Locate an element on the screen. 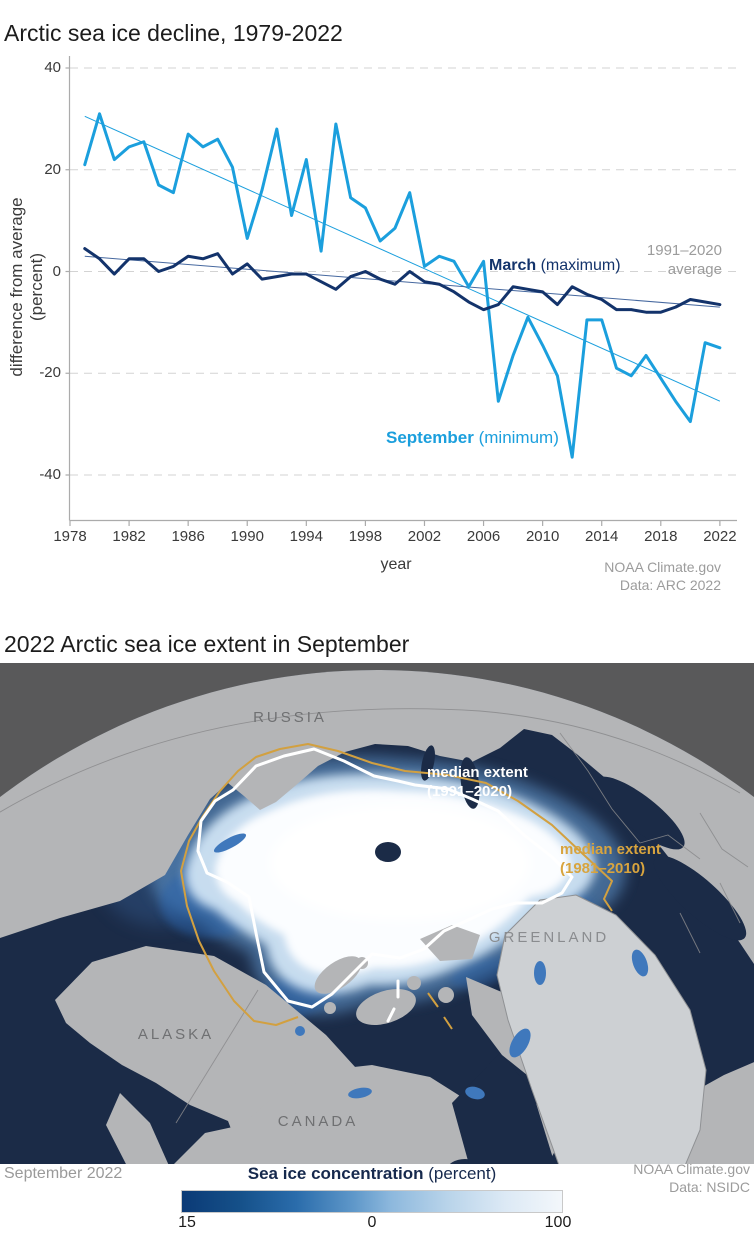  y-tick-label: 0 is located at coordinates (56, 271).